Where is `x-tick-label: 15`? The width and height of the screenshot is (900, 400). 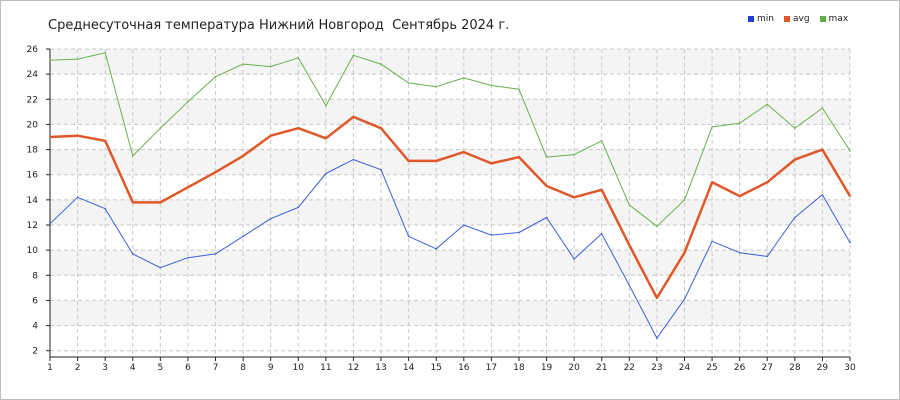
x-tick-label: 15 is located at coordinates (435, 368).